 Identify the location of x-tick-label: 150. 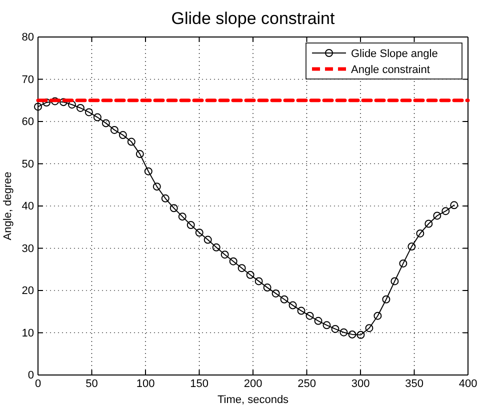
(199, 384).